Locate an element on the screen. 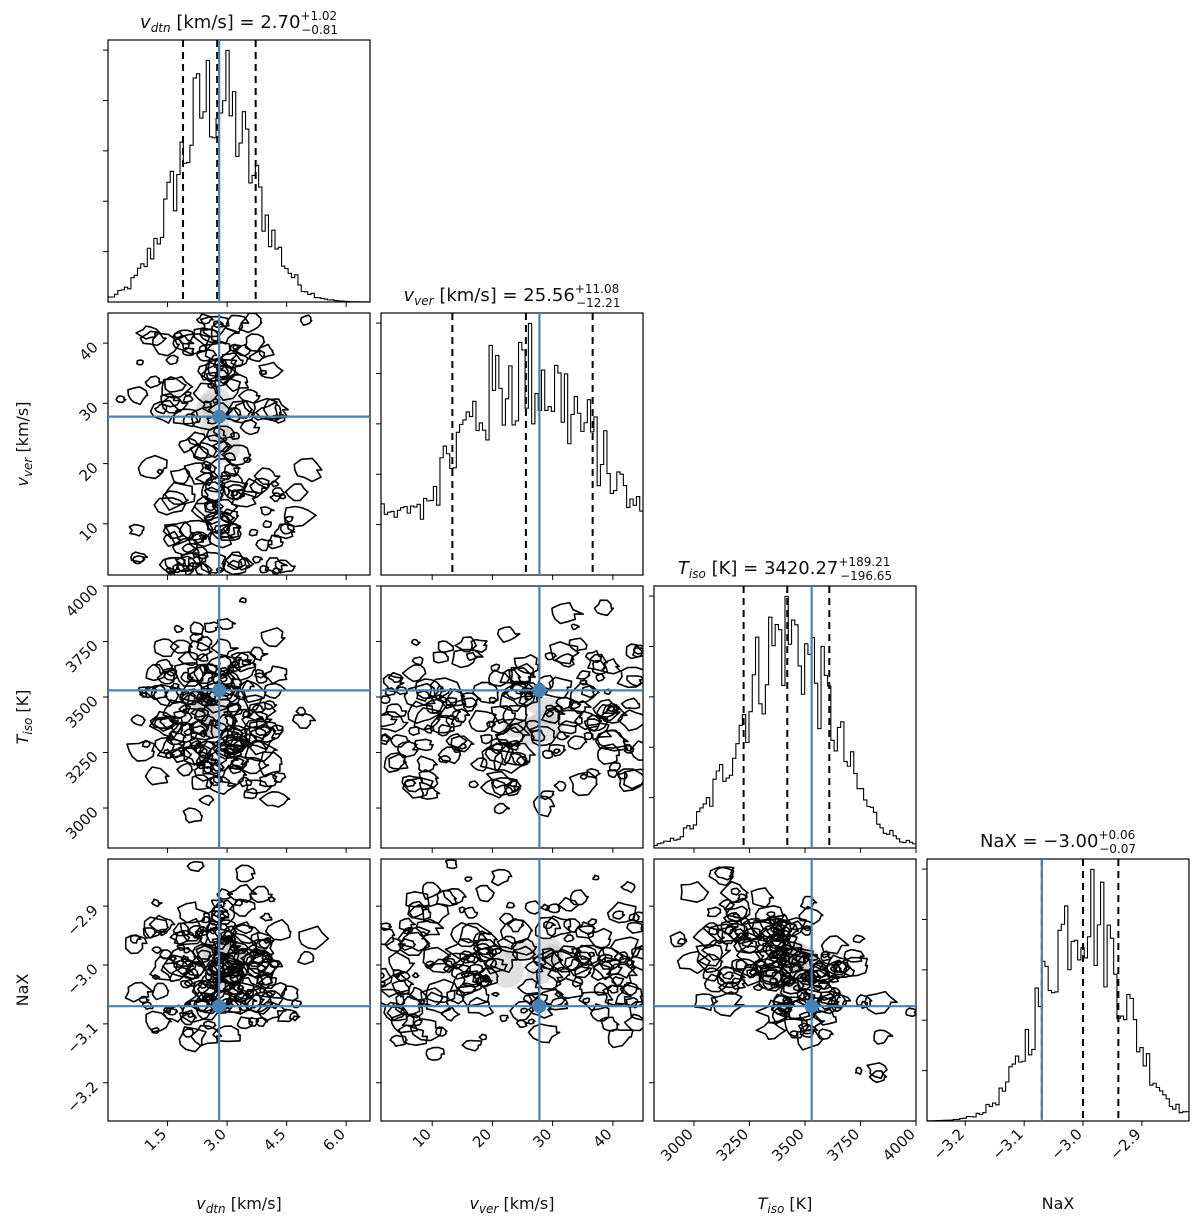  title-err-minus: −0.07 is located at coordinates (1117, 849).